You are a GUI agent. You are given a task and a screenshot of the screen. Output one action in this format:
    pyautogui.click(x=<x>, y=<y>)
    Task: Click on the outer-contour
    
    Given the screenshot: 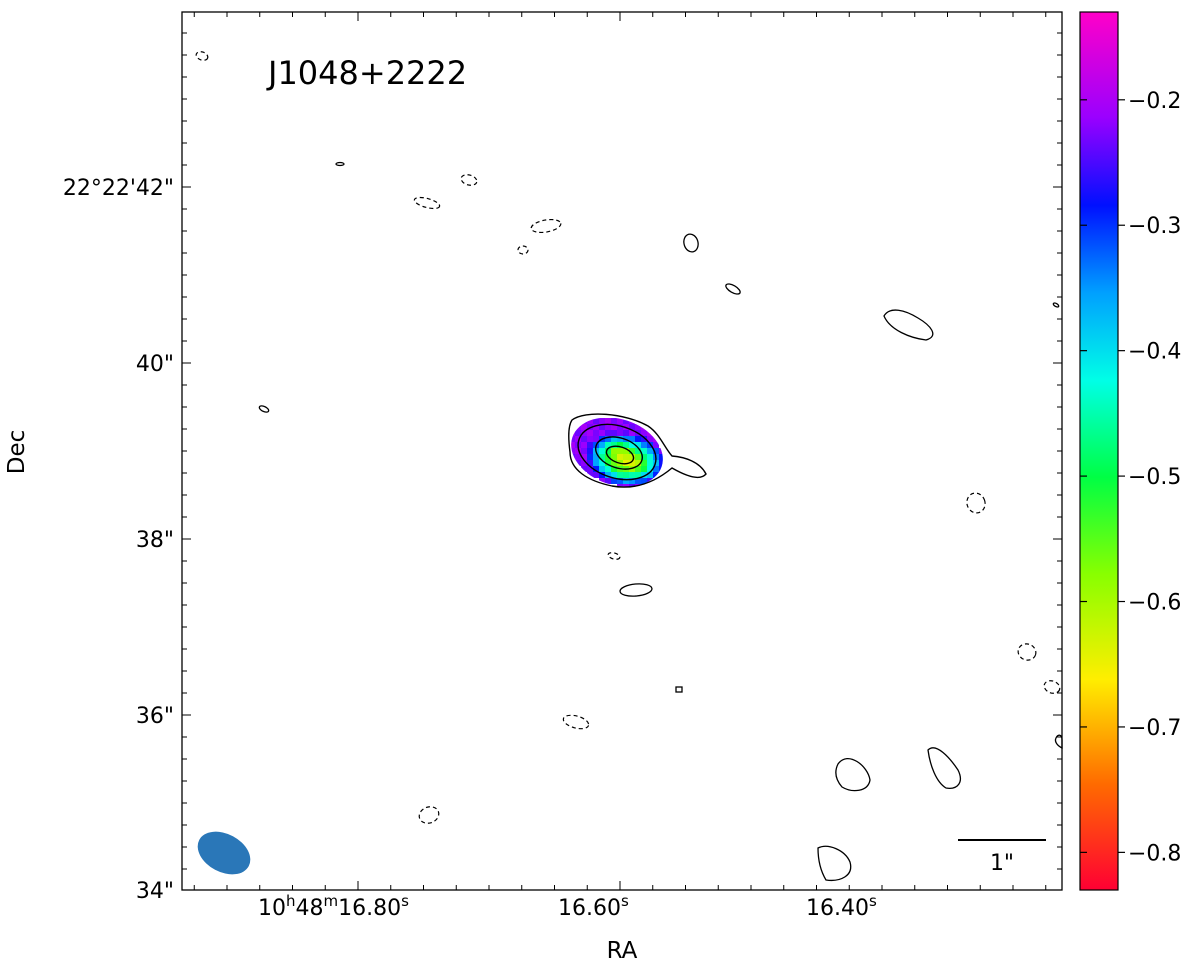 What is the action you would take?
    pyautogui.click(x=637, y=450)
    